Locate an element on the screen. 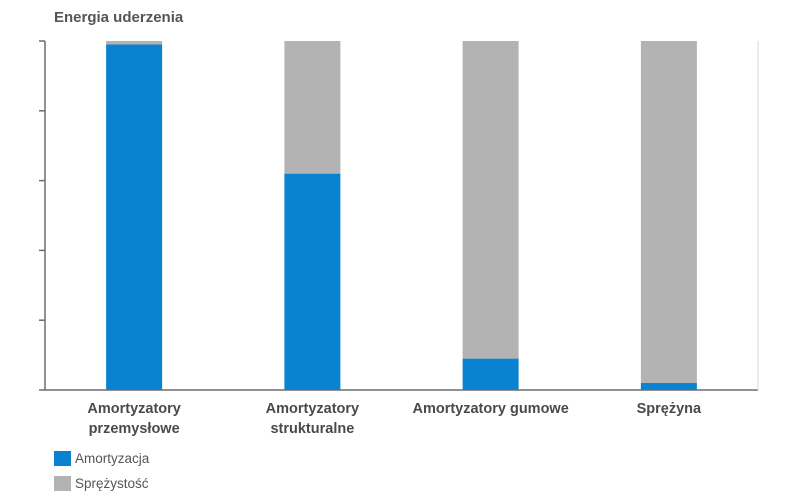 This screenshot has height=502, width=800. category-label-1: Amortyzatory przemysłowe is located at coordinates (133, 419).